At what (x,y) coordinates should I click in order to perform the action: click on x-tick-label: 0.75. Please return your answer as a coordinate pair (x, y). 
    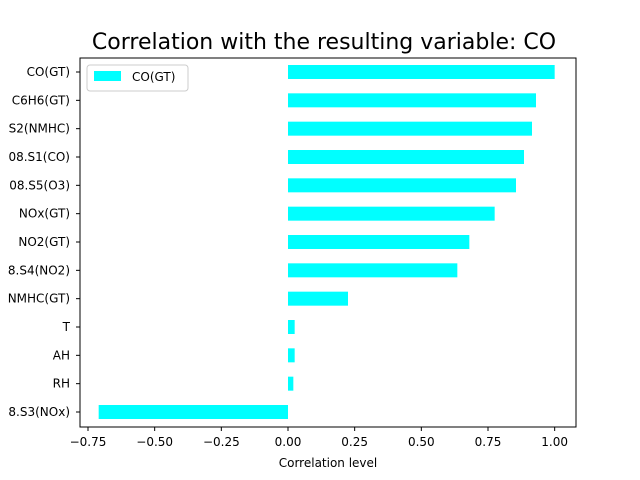
    Looking at the image, I should click on (488, 442).